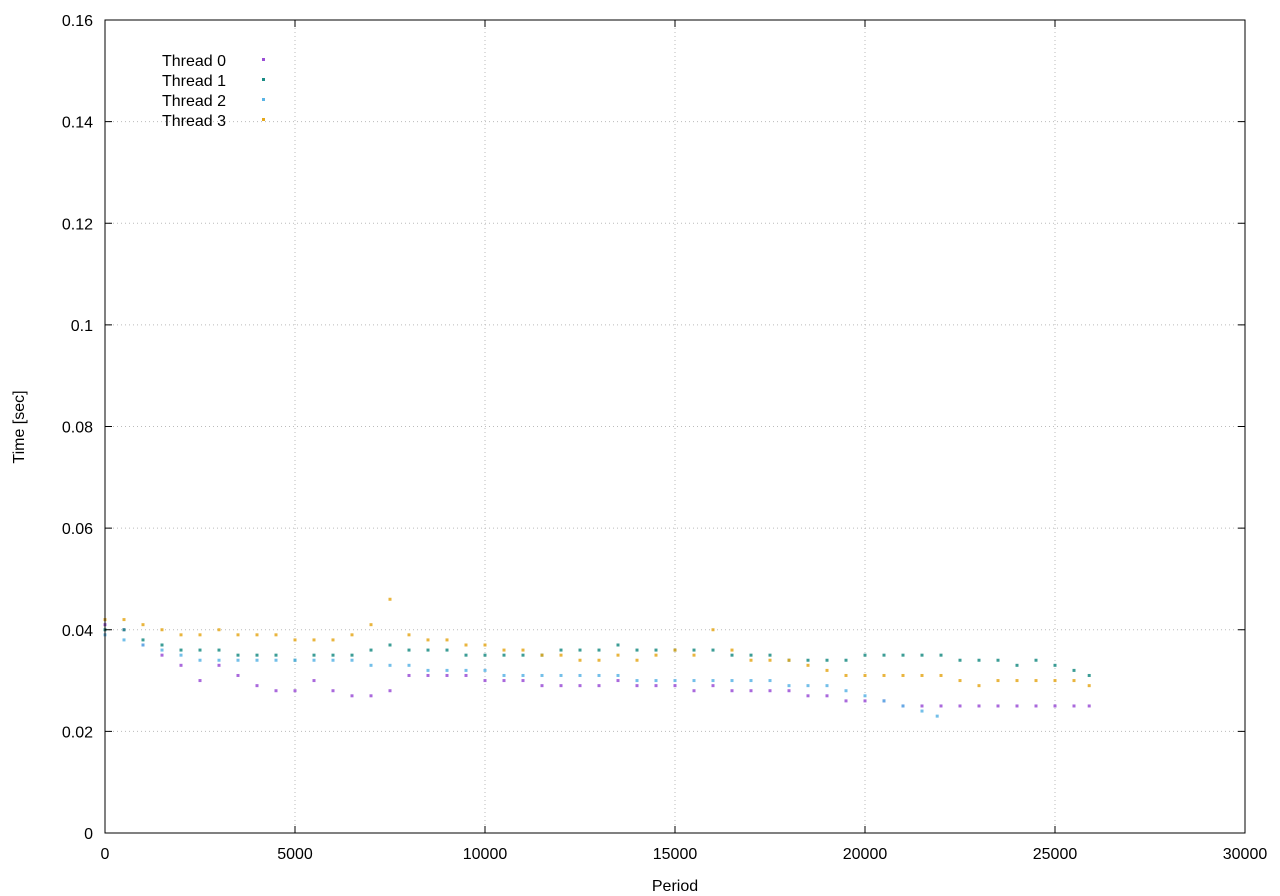 The width and height of the screenshot is (1280, 896). I want to click on legend-markers, so click(263, 89).